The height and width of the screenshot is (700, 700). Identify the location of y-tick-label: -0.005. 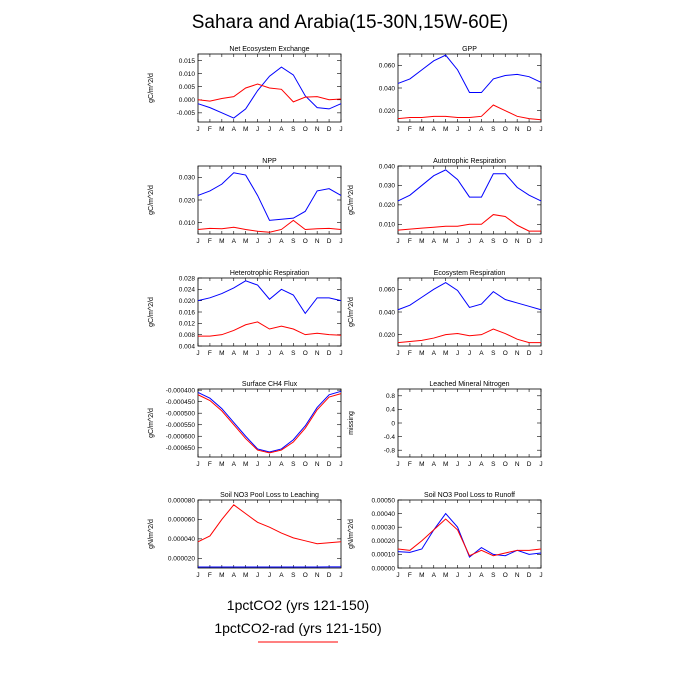
(186, 113).